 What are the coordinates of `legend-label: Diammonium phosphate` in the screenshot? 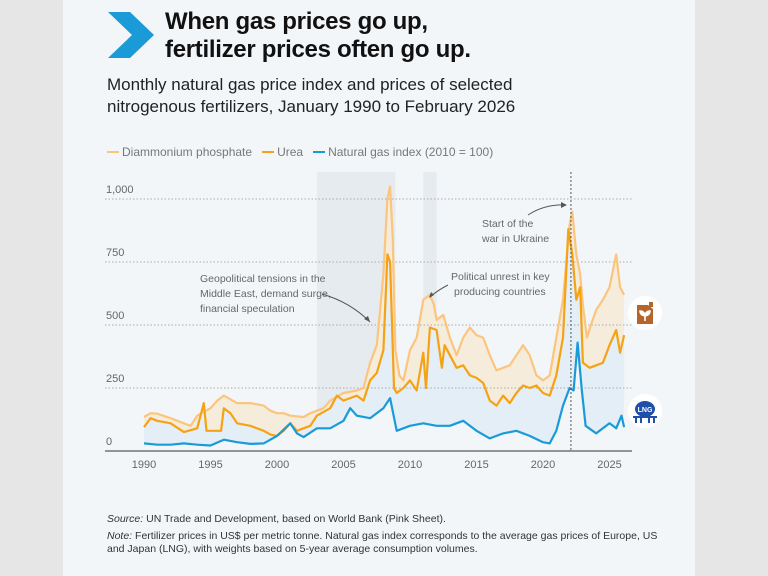 It's located at (187, 152).